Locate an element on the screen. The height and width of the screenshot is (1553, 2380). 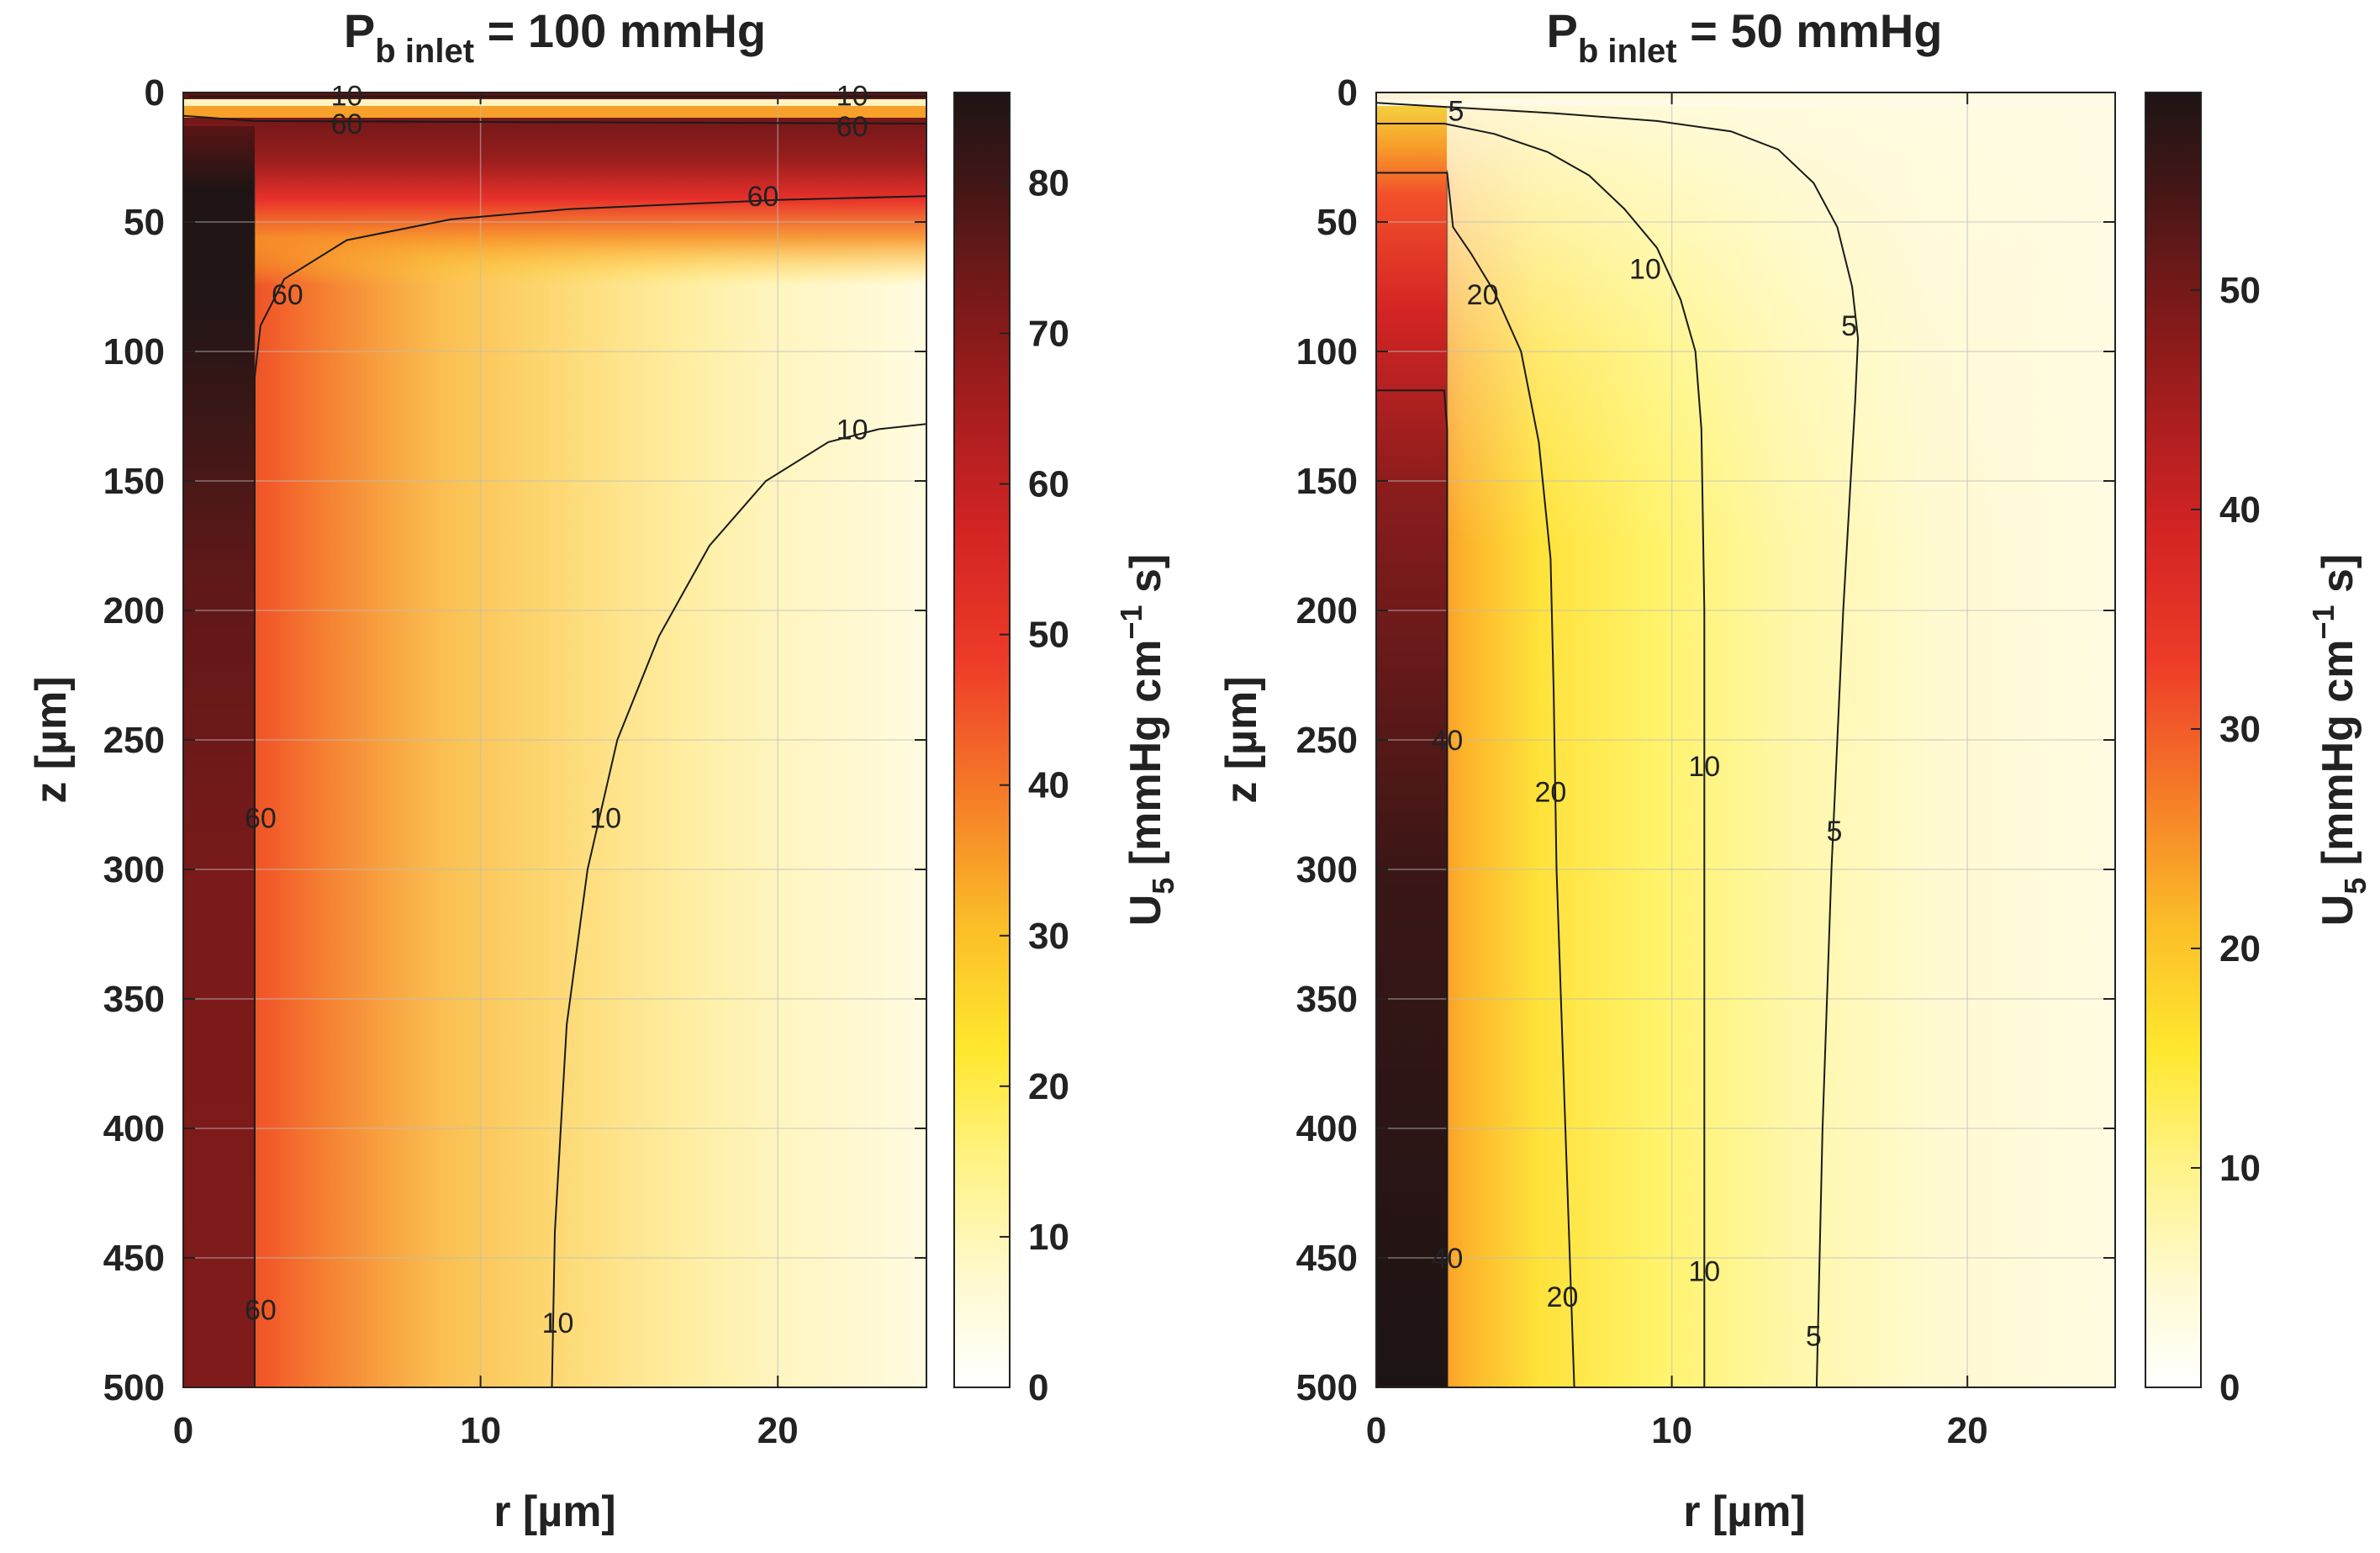
colorbar-tick-label: 80 is located at coordinates (1048, 182).